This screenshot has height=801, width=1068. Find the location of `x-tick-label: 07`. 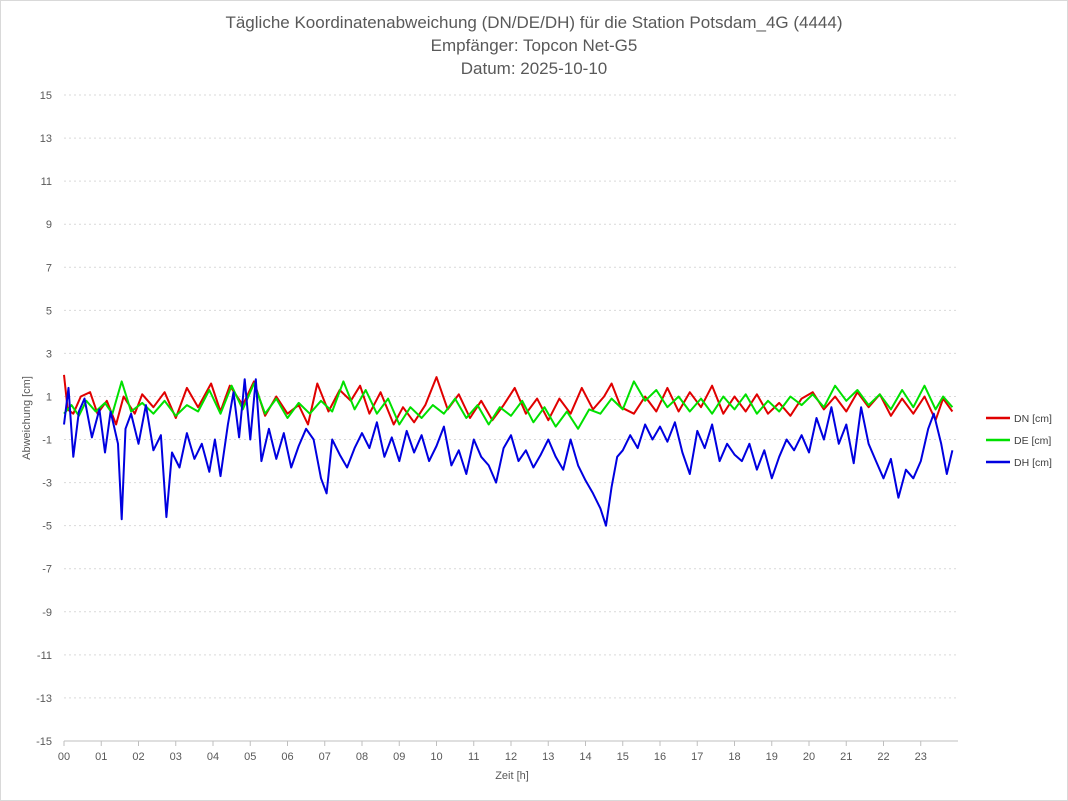

x-tick-label: 07 is located at coordinates (325, 757).